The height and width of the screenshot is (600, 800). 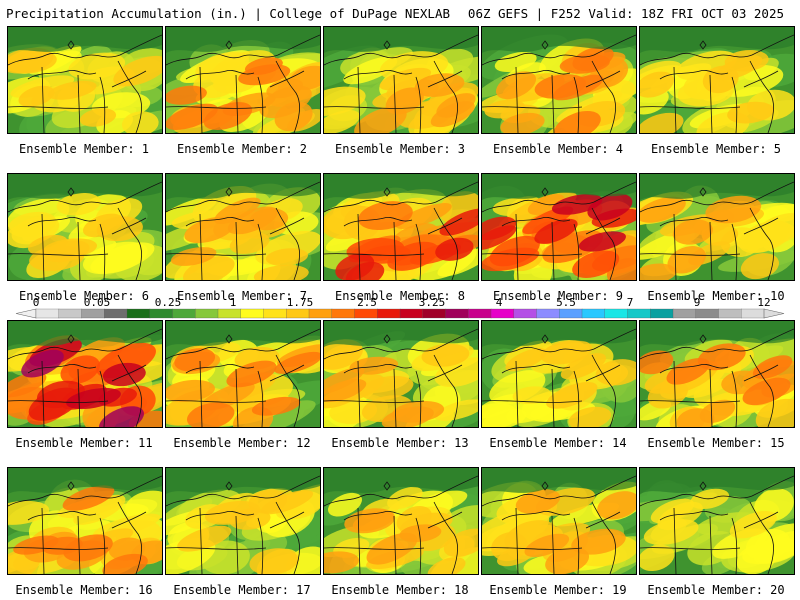 What do you see at coordinates (242, 149) in the screenshot?
I see `ensemble-member-label: Ensemble Member: 2` at bounding box center [242, 149].